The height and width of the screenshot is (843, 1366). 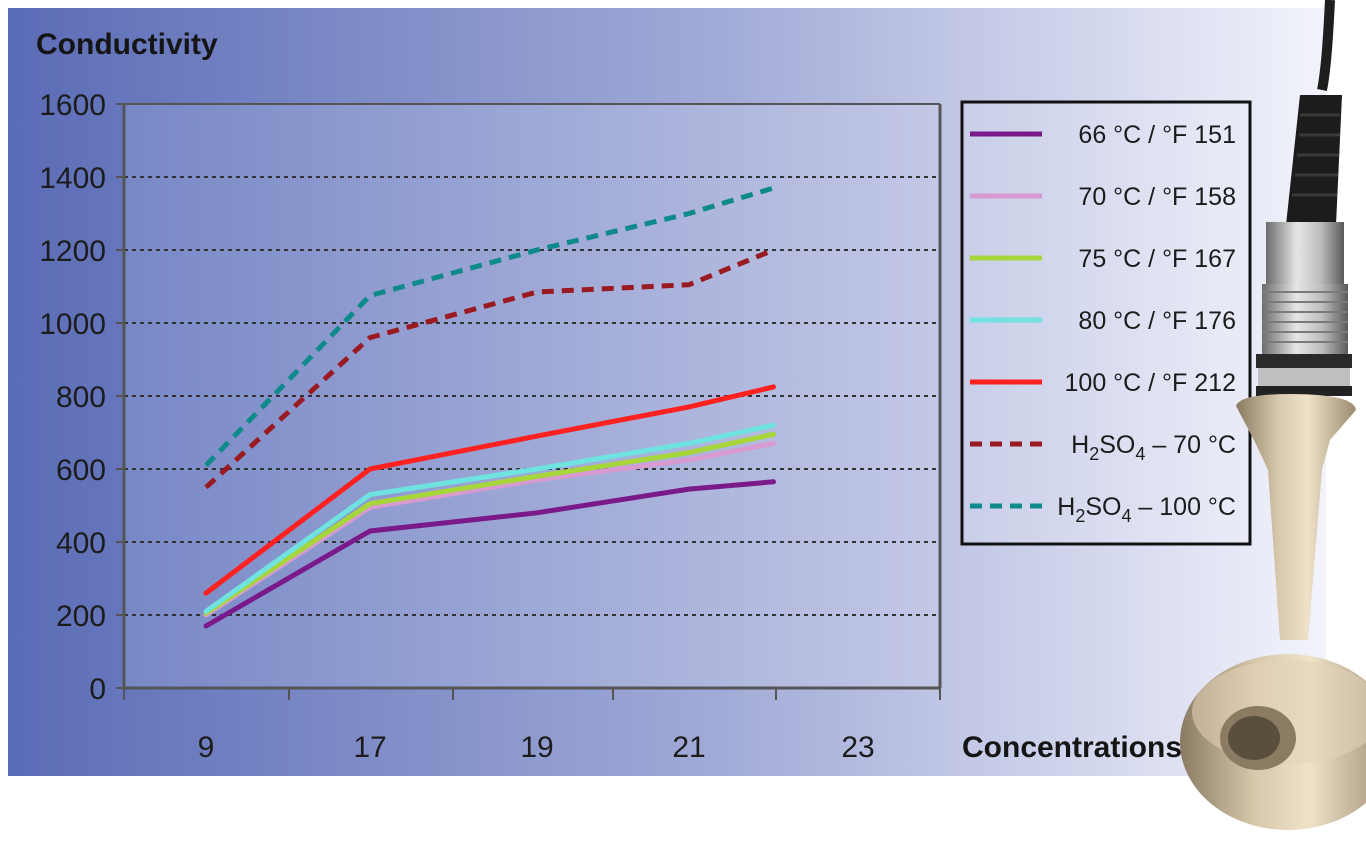 I want to click on x-tick-label: 9, so click(x=206, y=747).